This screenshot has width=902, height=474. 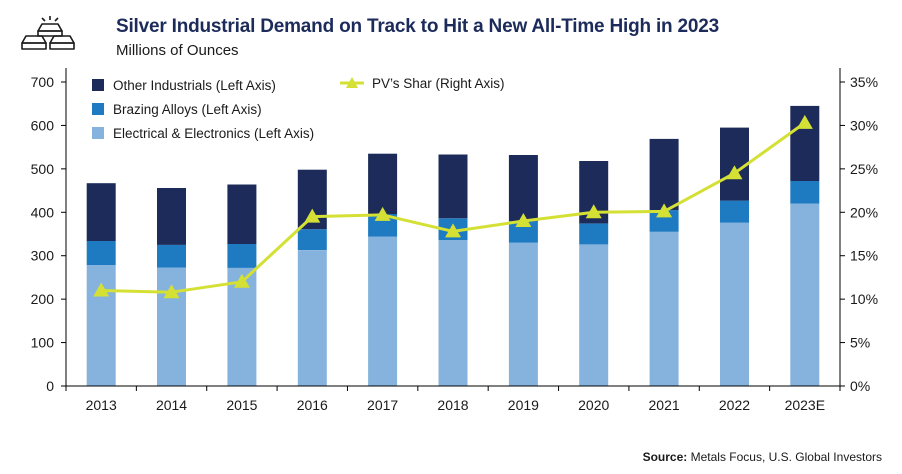 What do you see at coordinates (43, 256) in the screenshot?
I see `left-tick-label: 300` at bounding box center [43, 256].